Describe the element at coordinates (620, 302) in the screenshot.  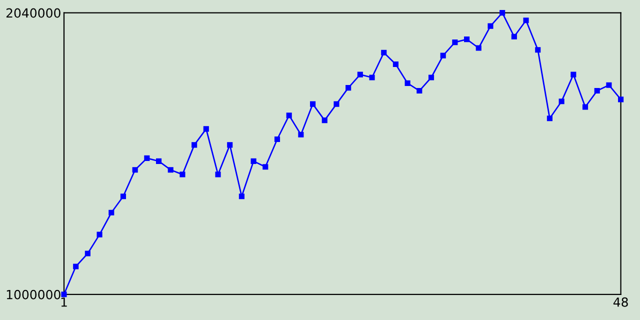
I see `x-tick-label: 48` at that location.